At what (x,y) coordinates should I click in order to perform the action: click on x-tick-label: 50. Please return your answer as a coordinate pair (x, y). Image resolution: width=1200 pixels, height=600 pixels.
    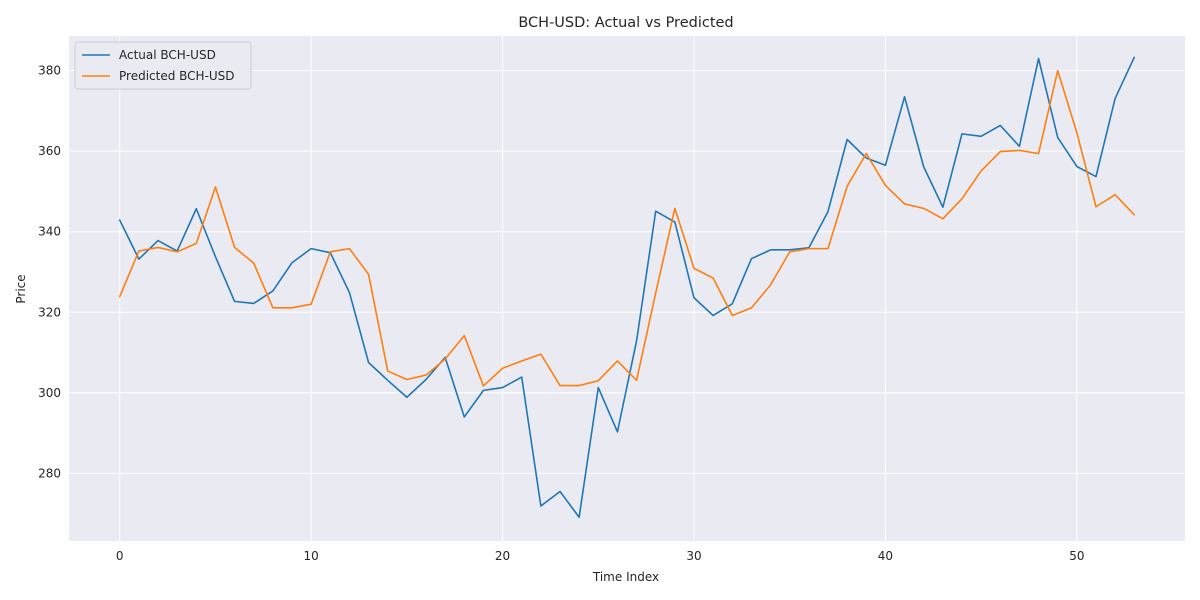
    Looking at the image, I should click on (1076, 556).